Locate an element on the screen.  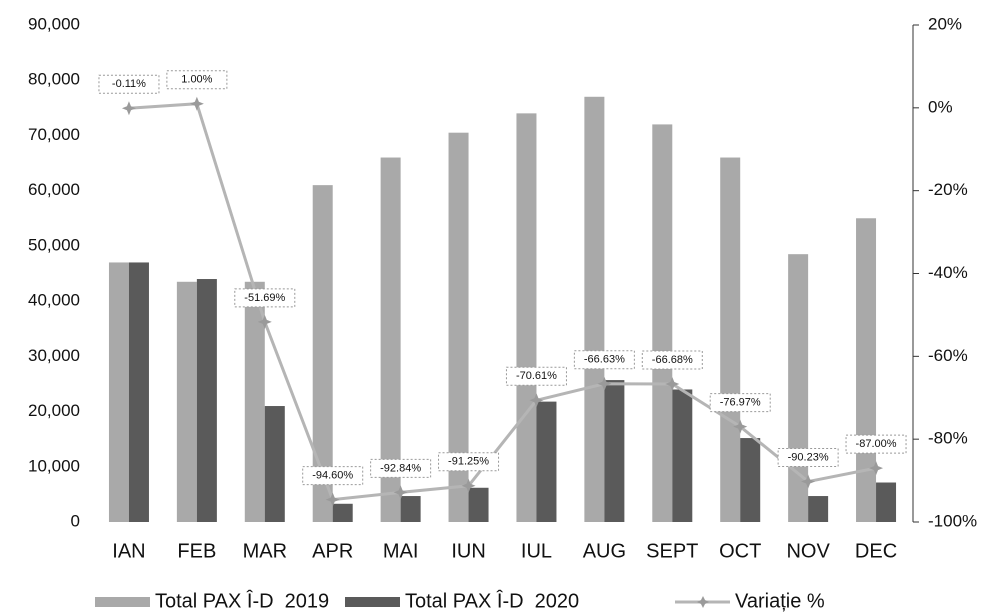
x-tick-label: NOV is located at coordinates (808, 551).